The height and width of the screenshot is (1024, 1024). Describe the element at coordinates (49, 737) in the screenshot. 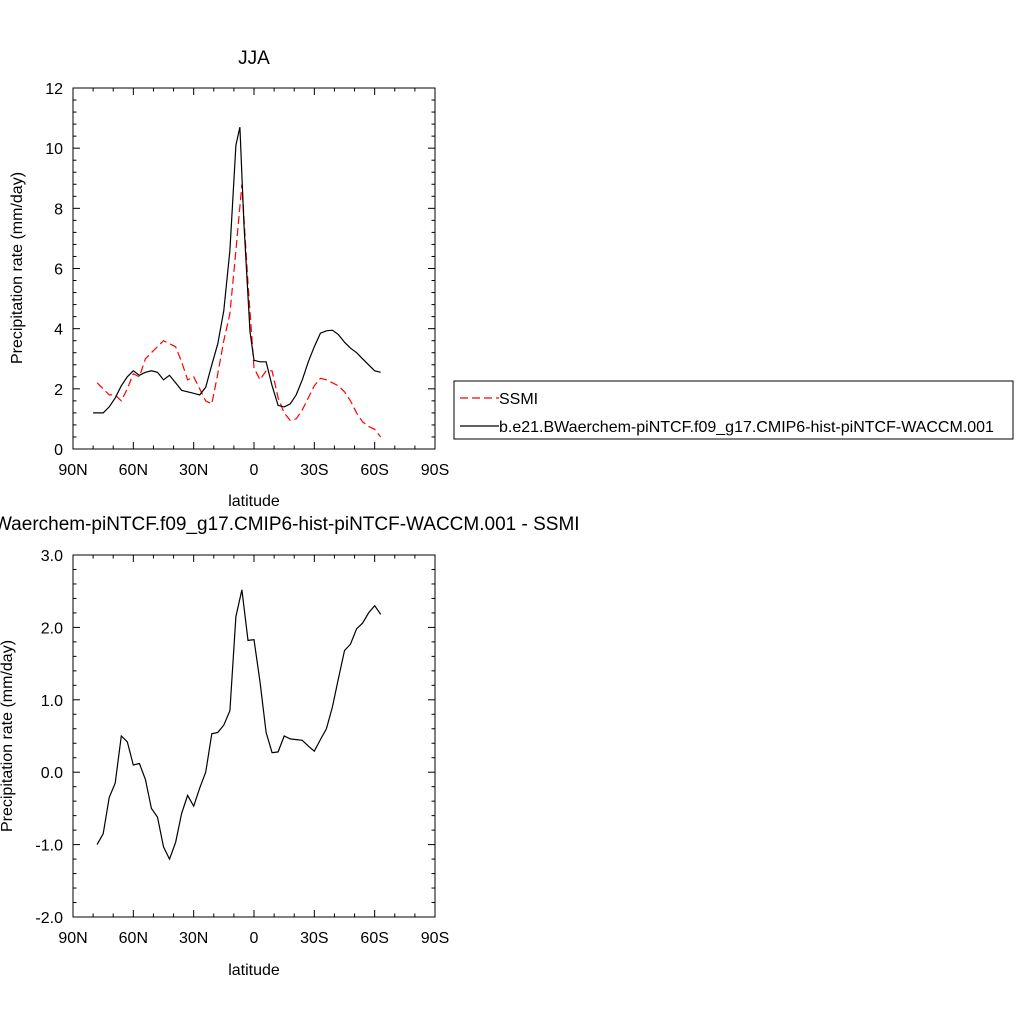

I see `chart-2-y-tick-labels: -2.0 -1.0 0.0 1.0 2.0 3.0` at that location.